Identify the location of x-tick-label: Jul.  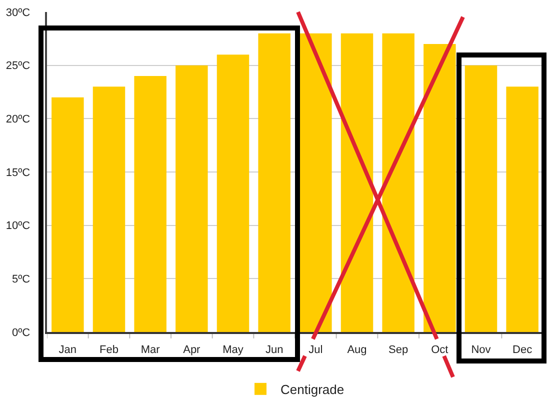
(315, 350).